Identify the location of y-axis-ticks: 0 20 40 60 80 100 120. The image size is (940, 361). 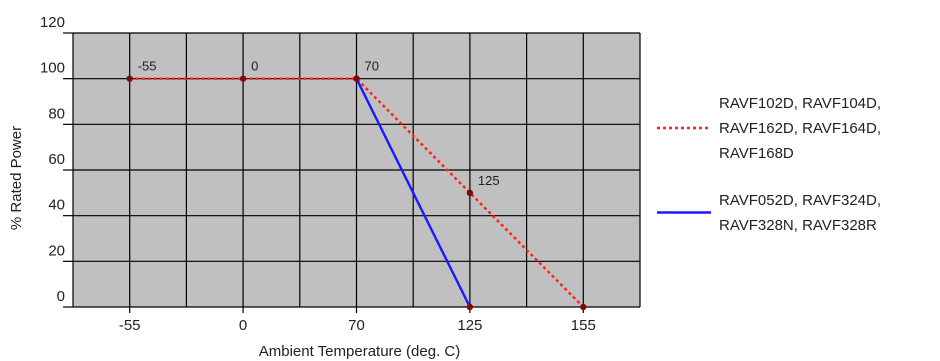
(52, 159).